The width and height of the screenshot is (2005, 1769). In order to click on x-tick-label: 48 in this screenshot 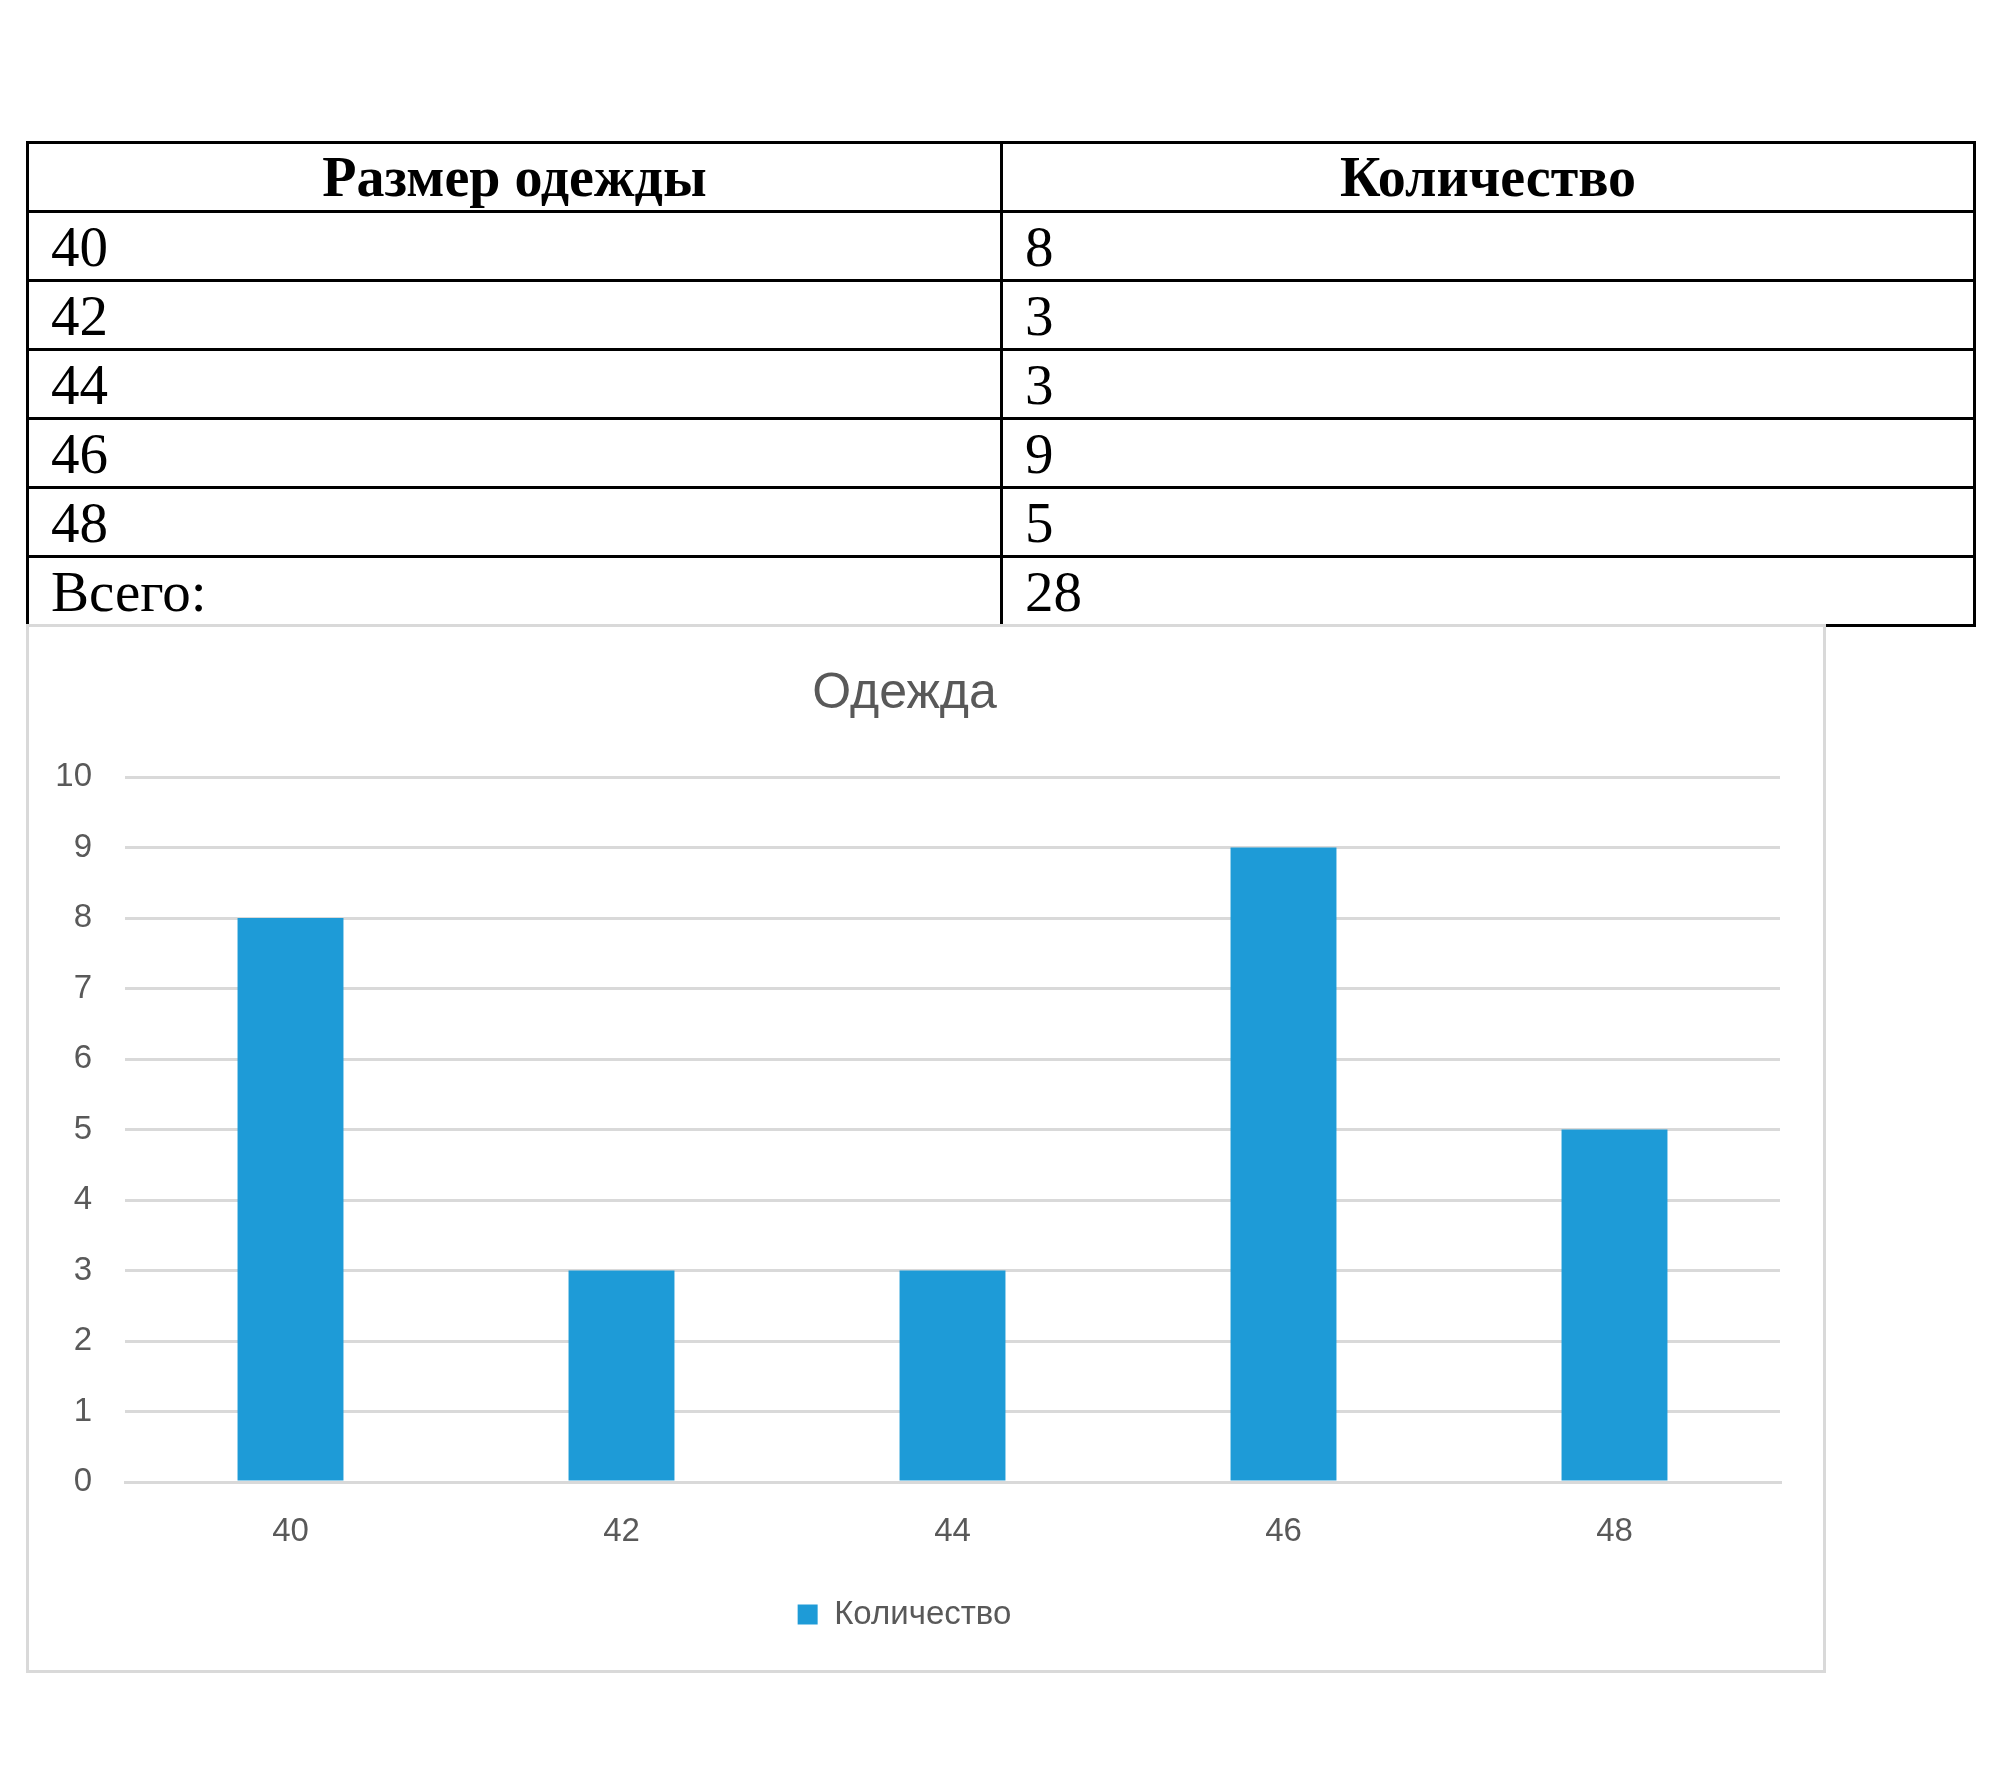, I will do `click(1614, 1529)`.